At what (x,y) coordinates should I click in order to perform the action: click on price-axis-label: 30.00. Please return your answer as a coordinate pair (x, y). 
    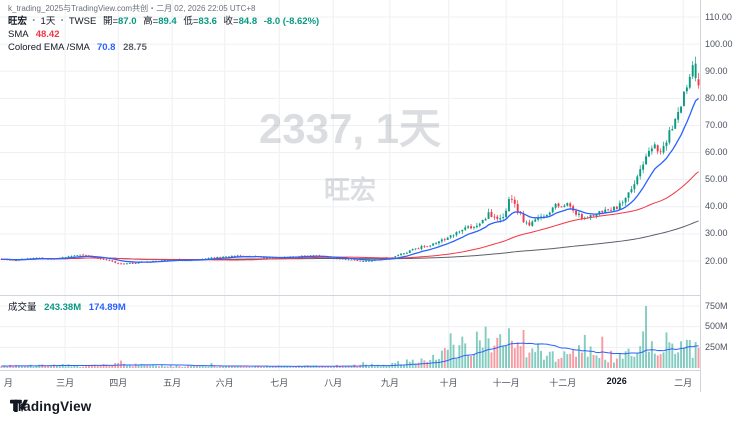
    Looking at the image, I should click on (716, 233).